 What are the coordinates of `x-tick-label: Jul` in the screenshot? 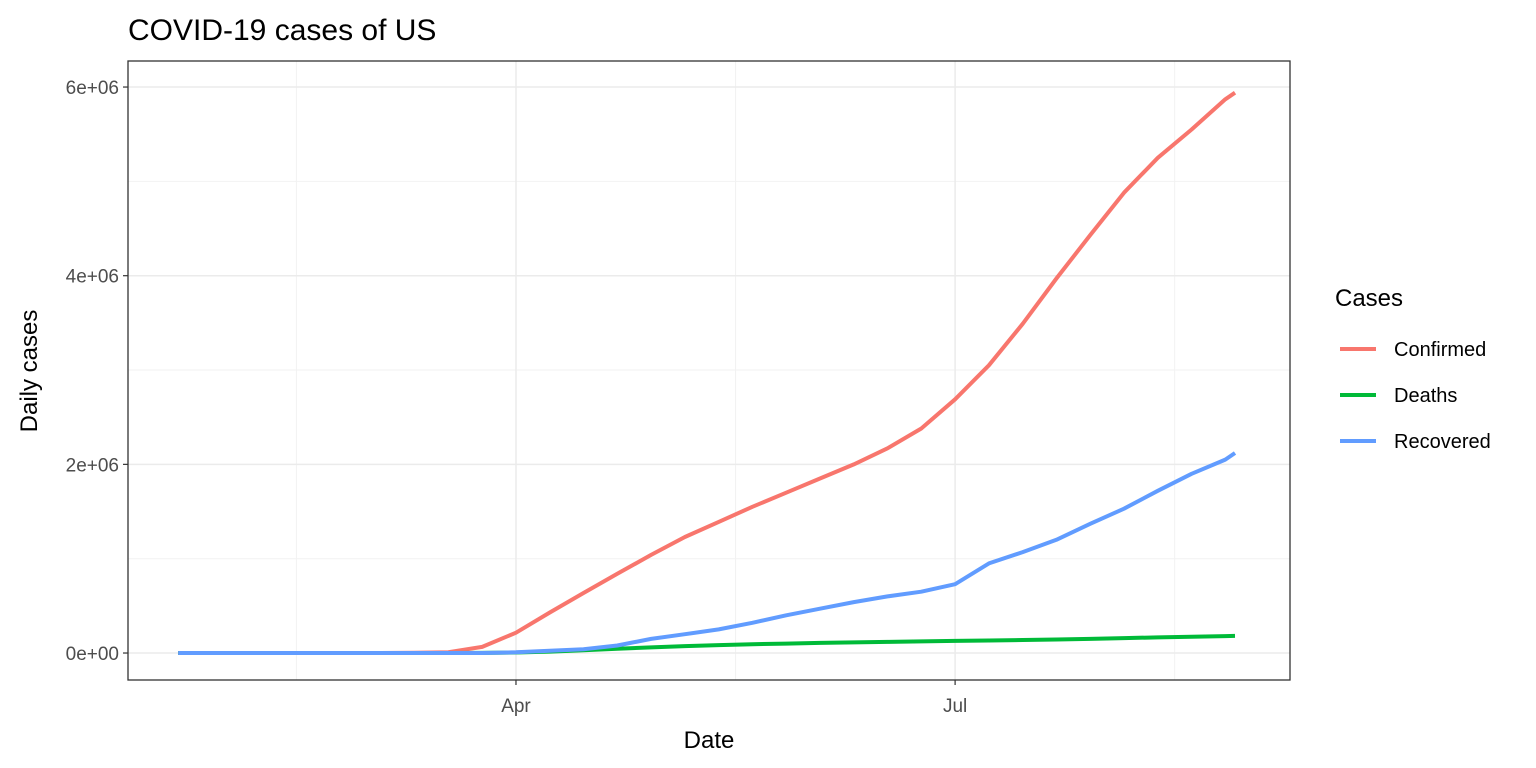 It's located at (955, 706).